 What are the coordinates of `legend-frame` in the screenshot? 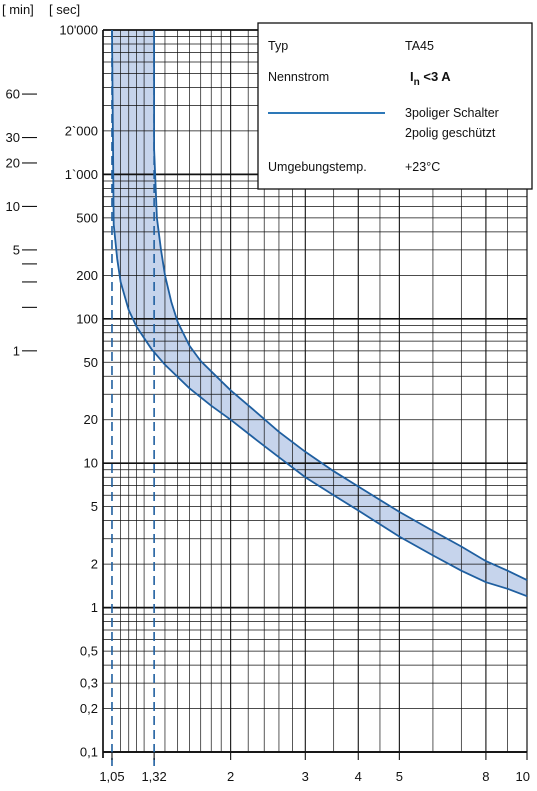 It's located at (395, 106).